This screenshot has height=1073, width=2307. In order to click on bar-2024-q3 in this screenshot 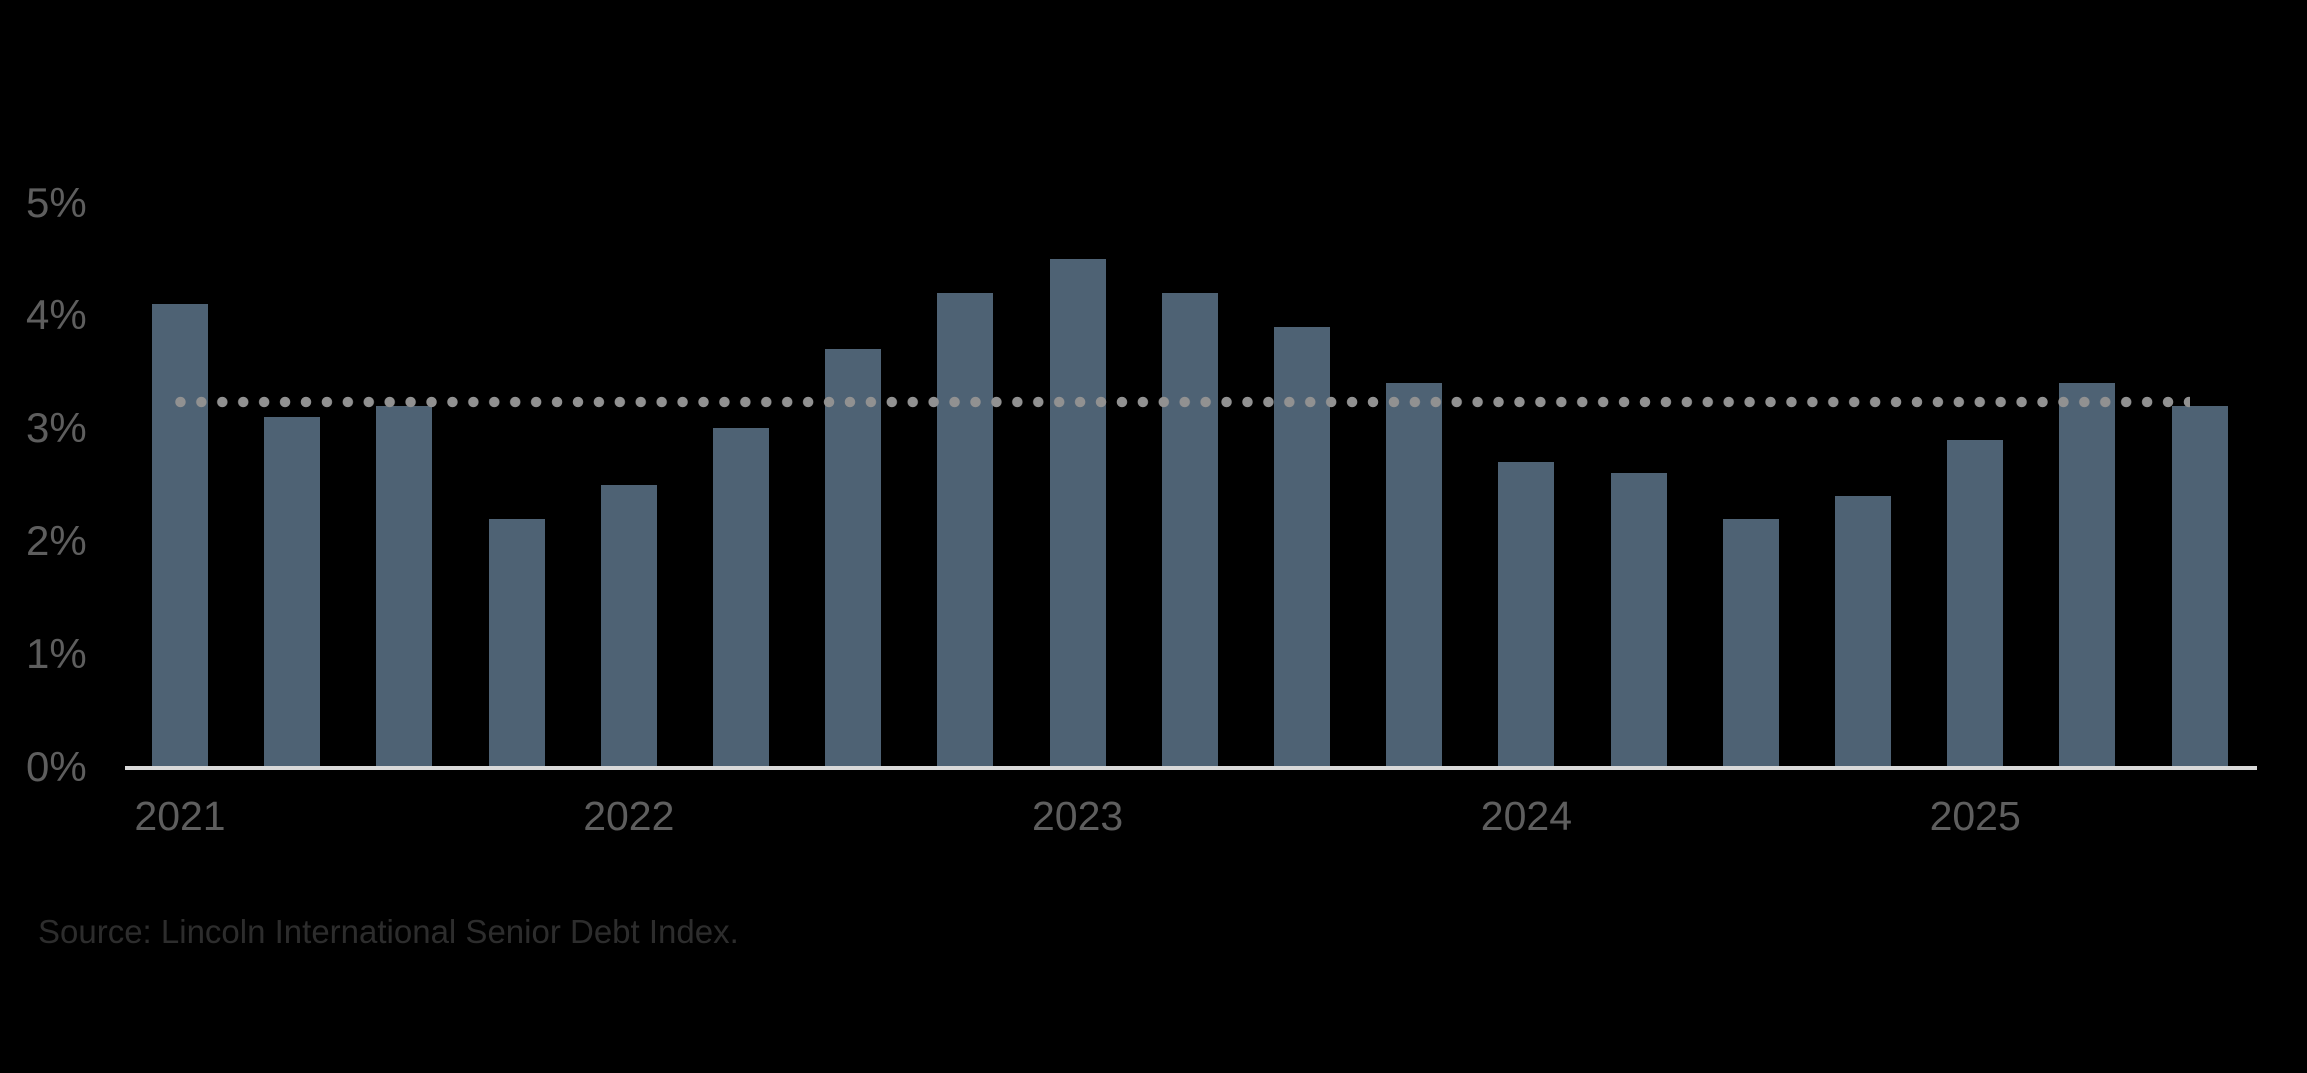, I will do `click(1750, 642)`.